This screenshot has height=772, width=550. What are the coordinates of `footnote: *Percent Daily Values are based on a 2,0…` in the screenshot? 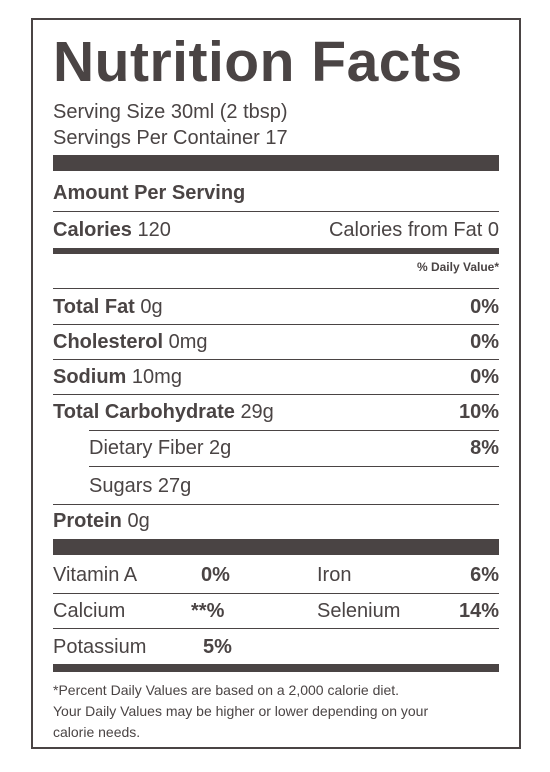 It's located at (276, 711).